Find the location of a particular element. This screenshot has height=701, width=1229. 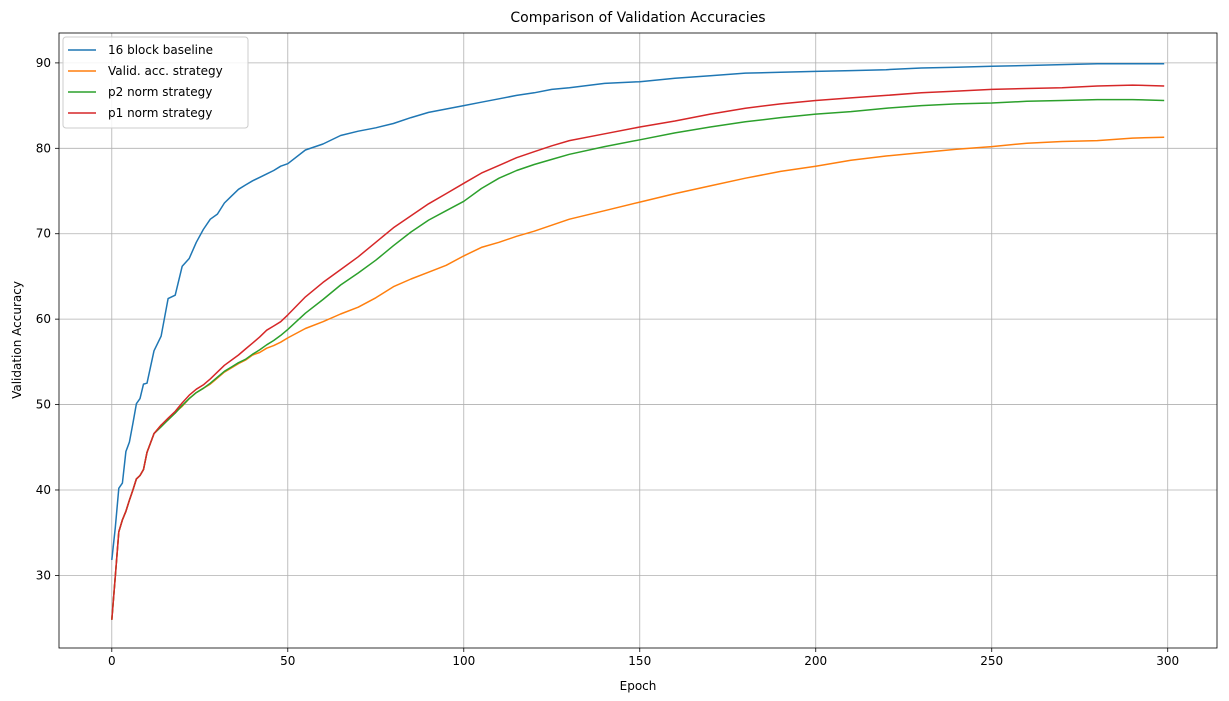

x-tick-label: 150 is located at coordinates (639, 661).